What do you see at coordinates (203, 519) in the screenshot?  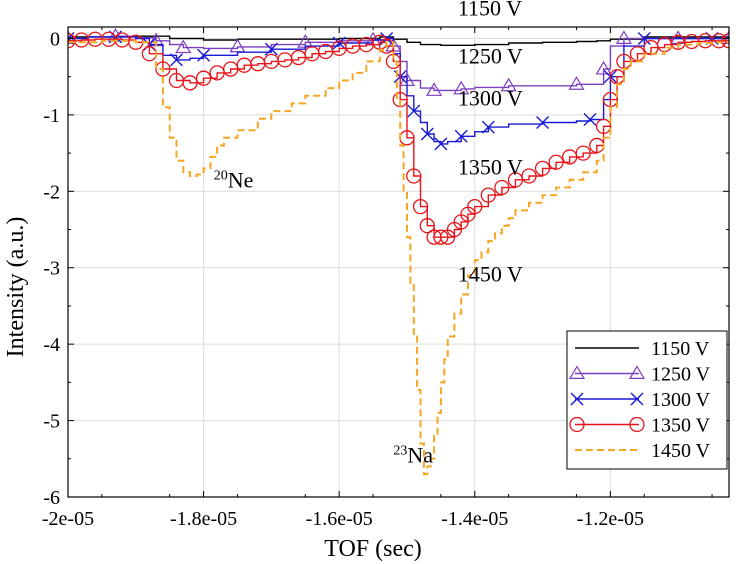 I see `x-tick-label: -1.8e-05` at bounding box center [203, 519].